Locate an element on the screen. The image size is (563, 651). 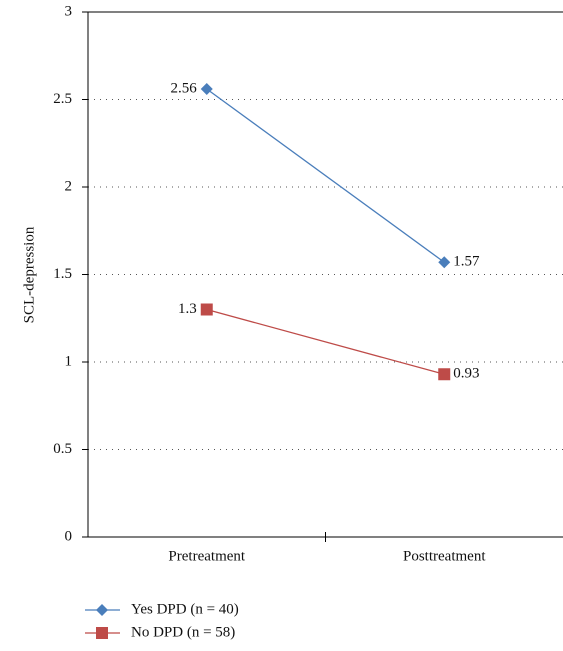
legend-label: Yes DPD (n = 40) is located at coordinates (185, 609).